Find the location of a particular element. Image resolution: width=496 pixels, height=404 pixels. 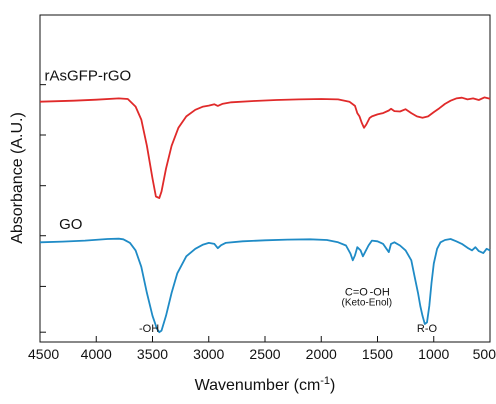

annotation-4: -OH is located at coordinates (380, 293).